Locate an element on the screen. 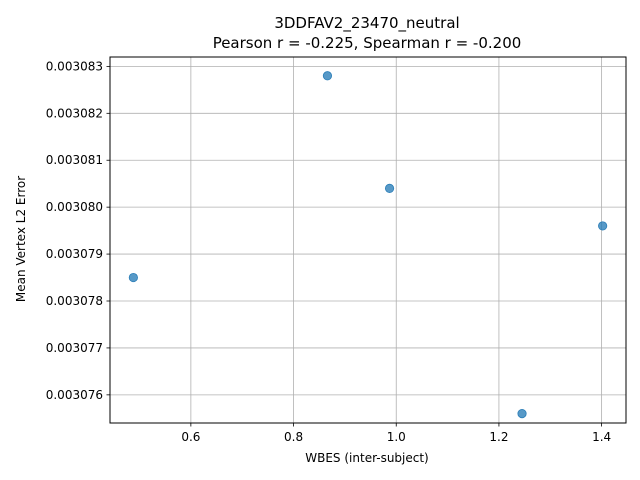 The image size is (640, 480). x-tick-label: 0.8 is located at coordinates (293, 437).